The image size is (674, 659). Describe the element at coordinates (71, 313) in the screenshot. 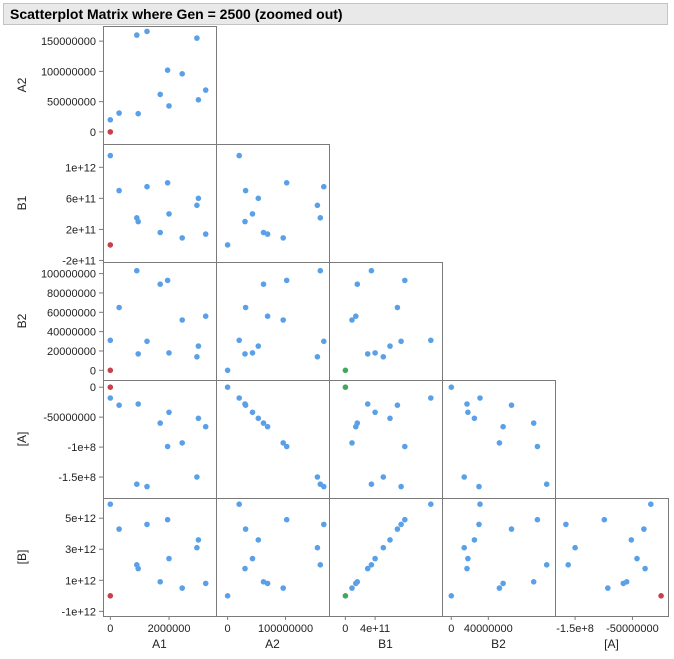

I see `y-tick-label: 60000000` at that location.